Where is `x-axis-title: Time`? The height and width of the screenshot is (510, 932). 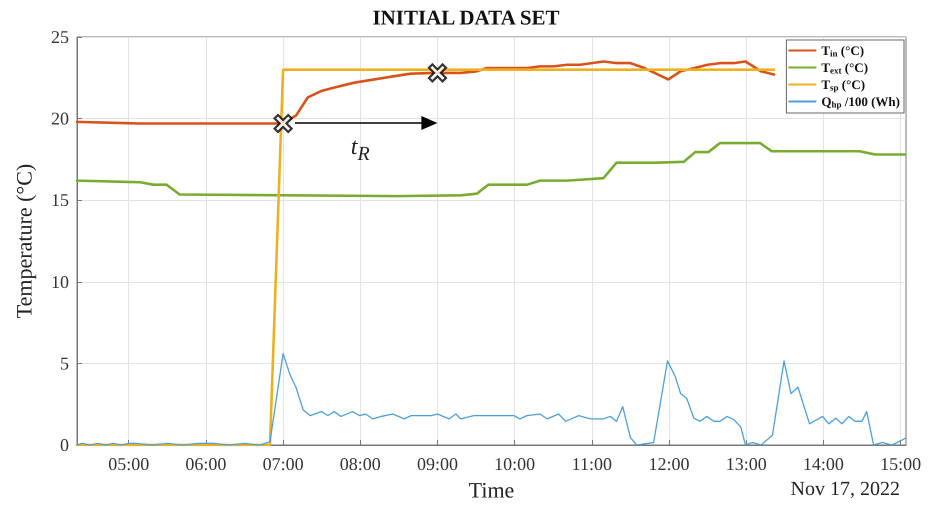 x-axis-title: Time is located at coordinates (491, 490).